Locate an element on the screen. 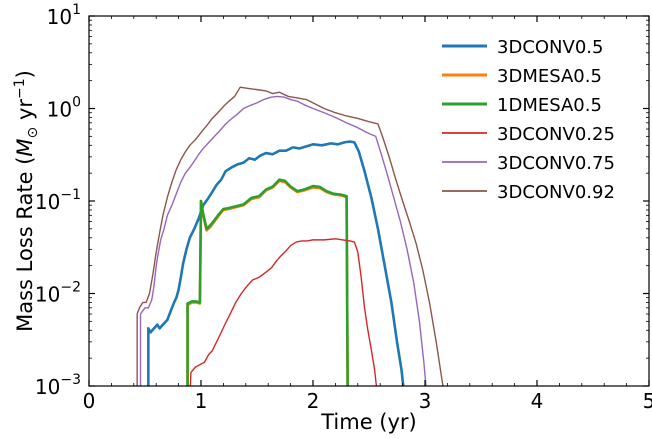 Image resolution: width=652 pixels, height=439 pixels. x-tick-label: 4 is located at coordinates (537, 401).